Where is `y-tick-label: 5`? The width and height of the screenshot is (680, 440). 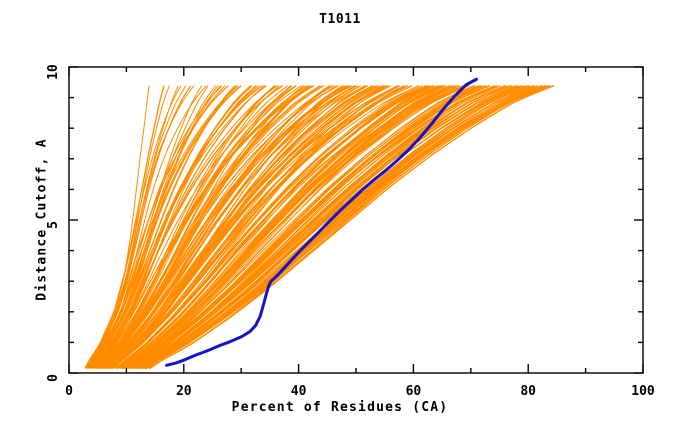 y-tick-label: 5 is located at coordinates (53, 225).